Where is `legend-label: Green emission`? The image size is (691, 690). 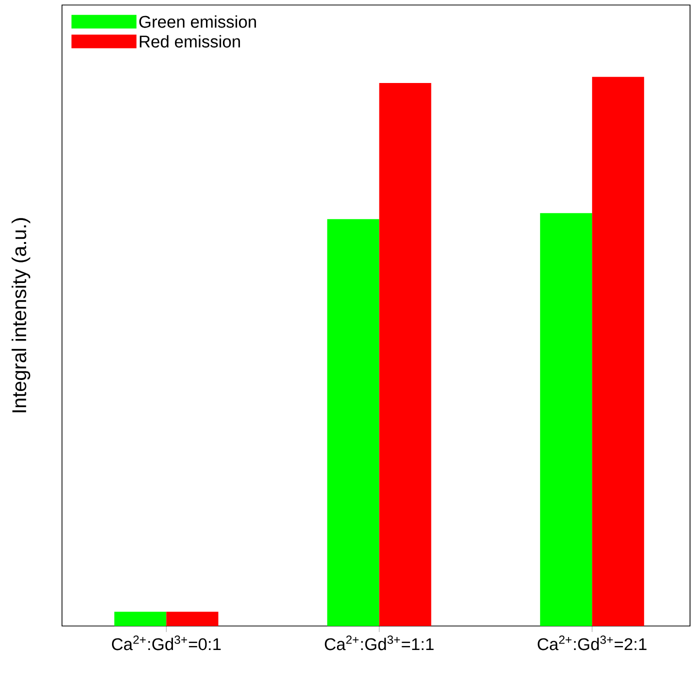
legend-label: Green emission is located at coordinates (197, 21).